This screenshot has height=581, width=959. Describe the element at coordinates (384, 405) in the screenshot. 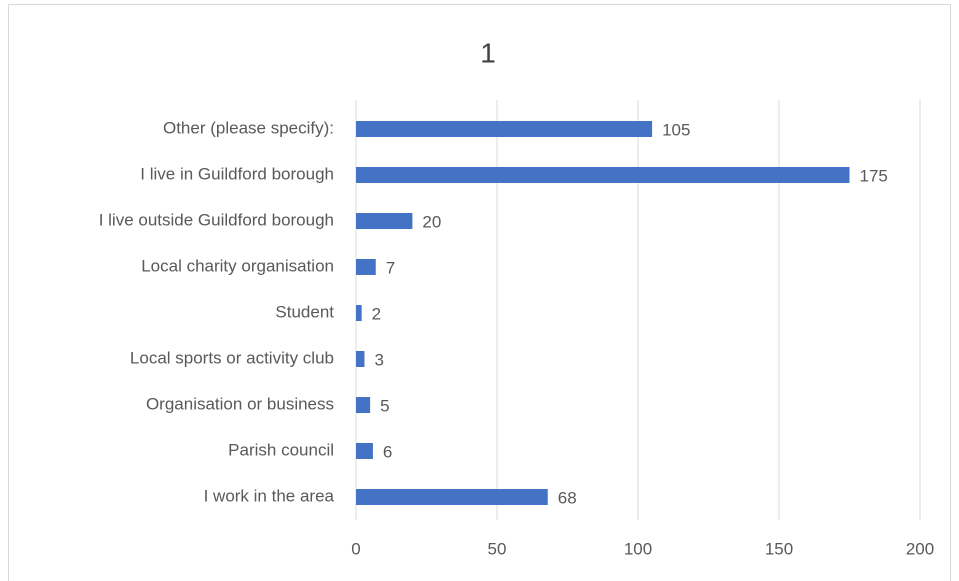

I see `value-label: 5` at that location.